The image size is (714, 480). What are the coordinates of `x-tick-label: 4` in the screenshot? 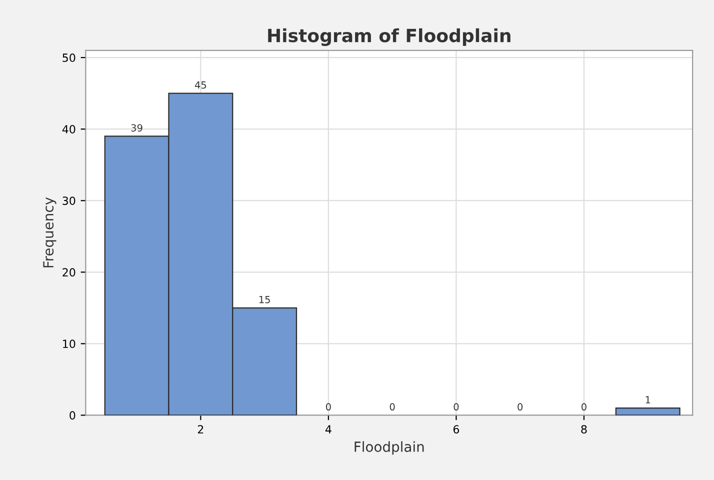 It's located at (328, 429).